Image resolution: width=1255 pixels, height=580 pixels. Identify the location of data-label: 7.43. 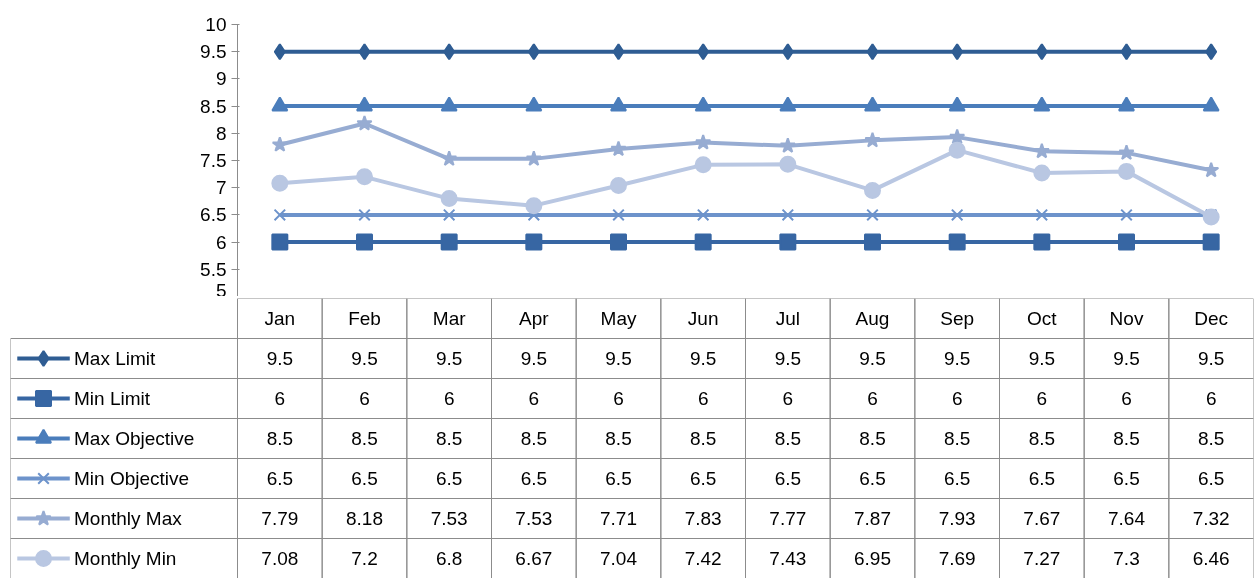
(788, 558).